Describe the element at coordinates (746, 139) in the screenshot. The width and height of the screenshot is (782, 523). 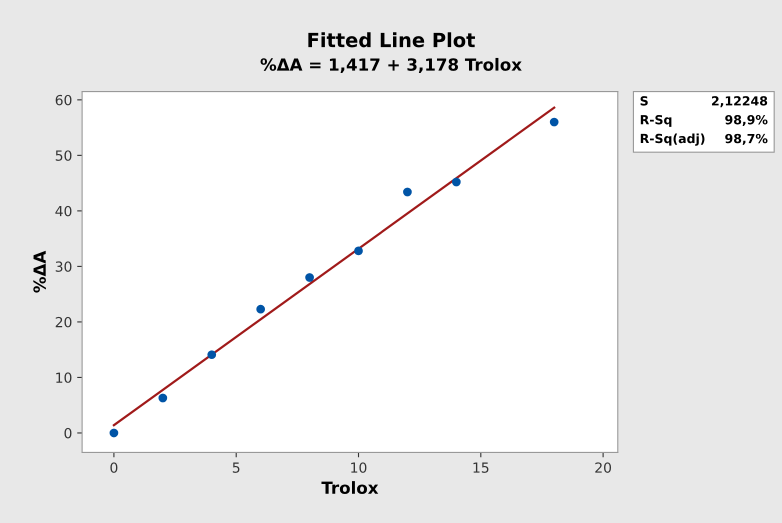
I see `text: 98,7%` at that location.